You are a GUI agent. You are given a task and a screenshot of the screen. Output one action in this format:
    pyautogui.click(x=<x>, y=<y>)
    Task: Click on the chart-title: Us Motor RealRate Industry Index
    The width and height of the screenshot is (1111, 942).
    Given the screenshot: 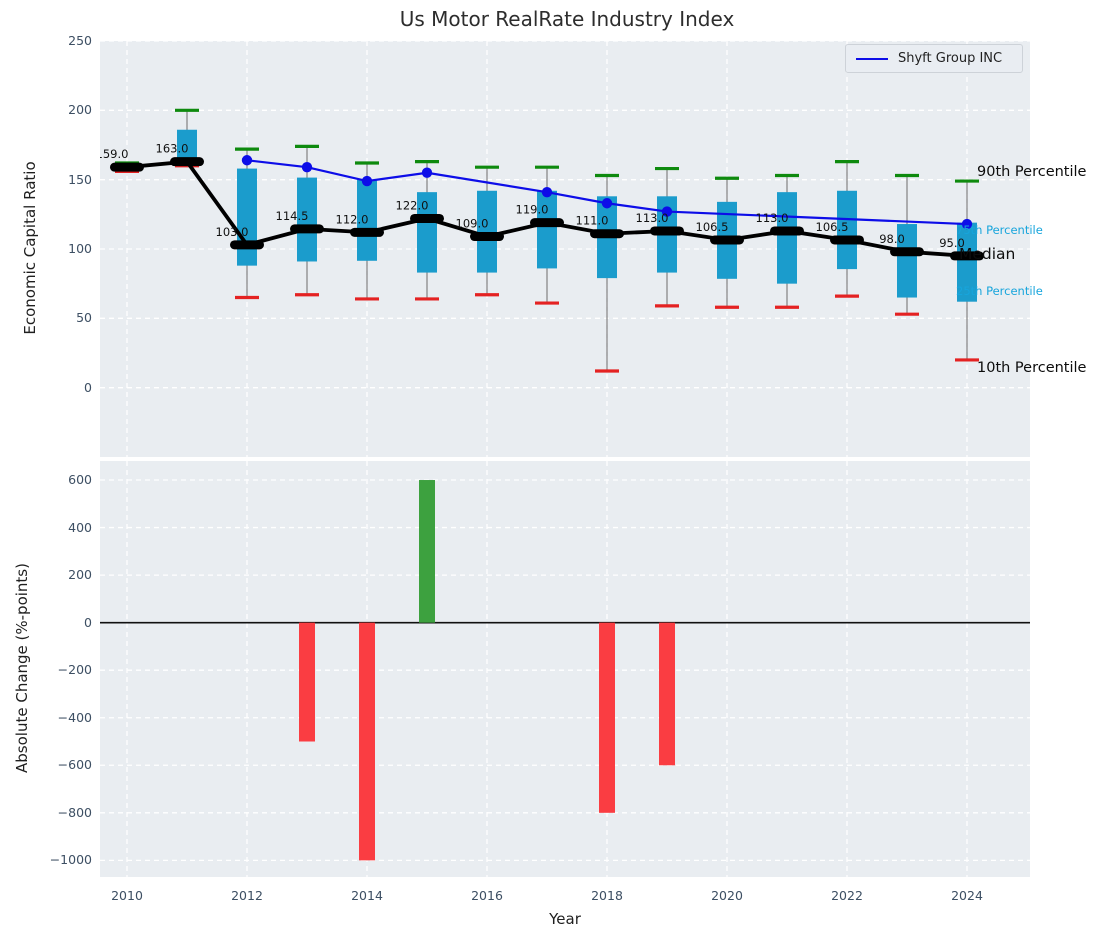 What is the action you would take?
    pyautogui.click(x=567, y=19)
    